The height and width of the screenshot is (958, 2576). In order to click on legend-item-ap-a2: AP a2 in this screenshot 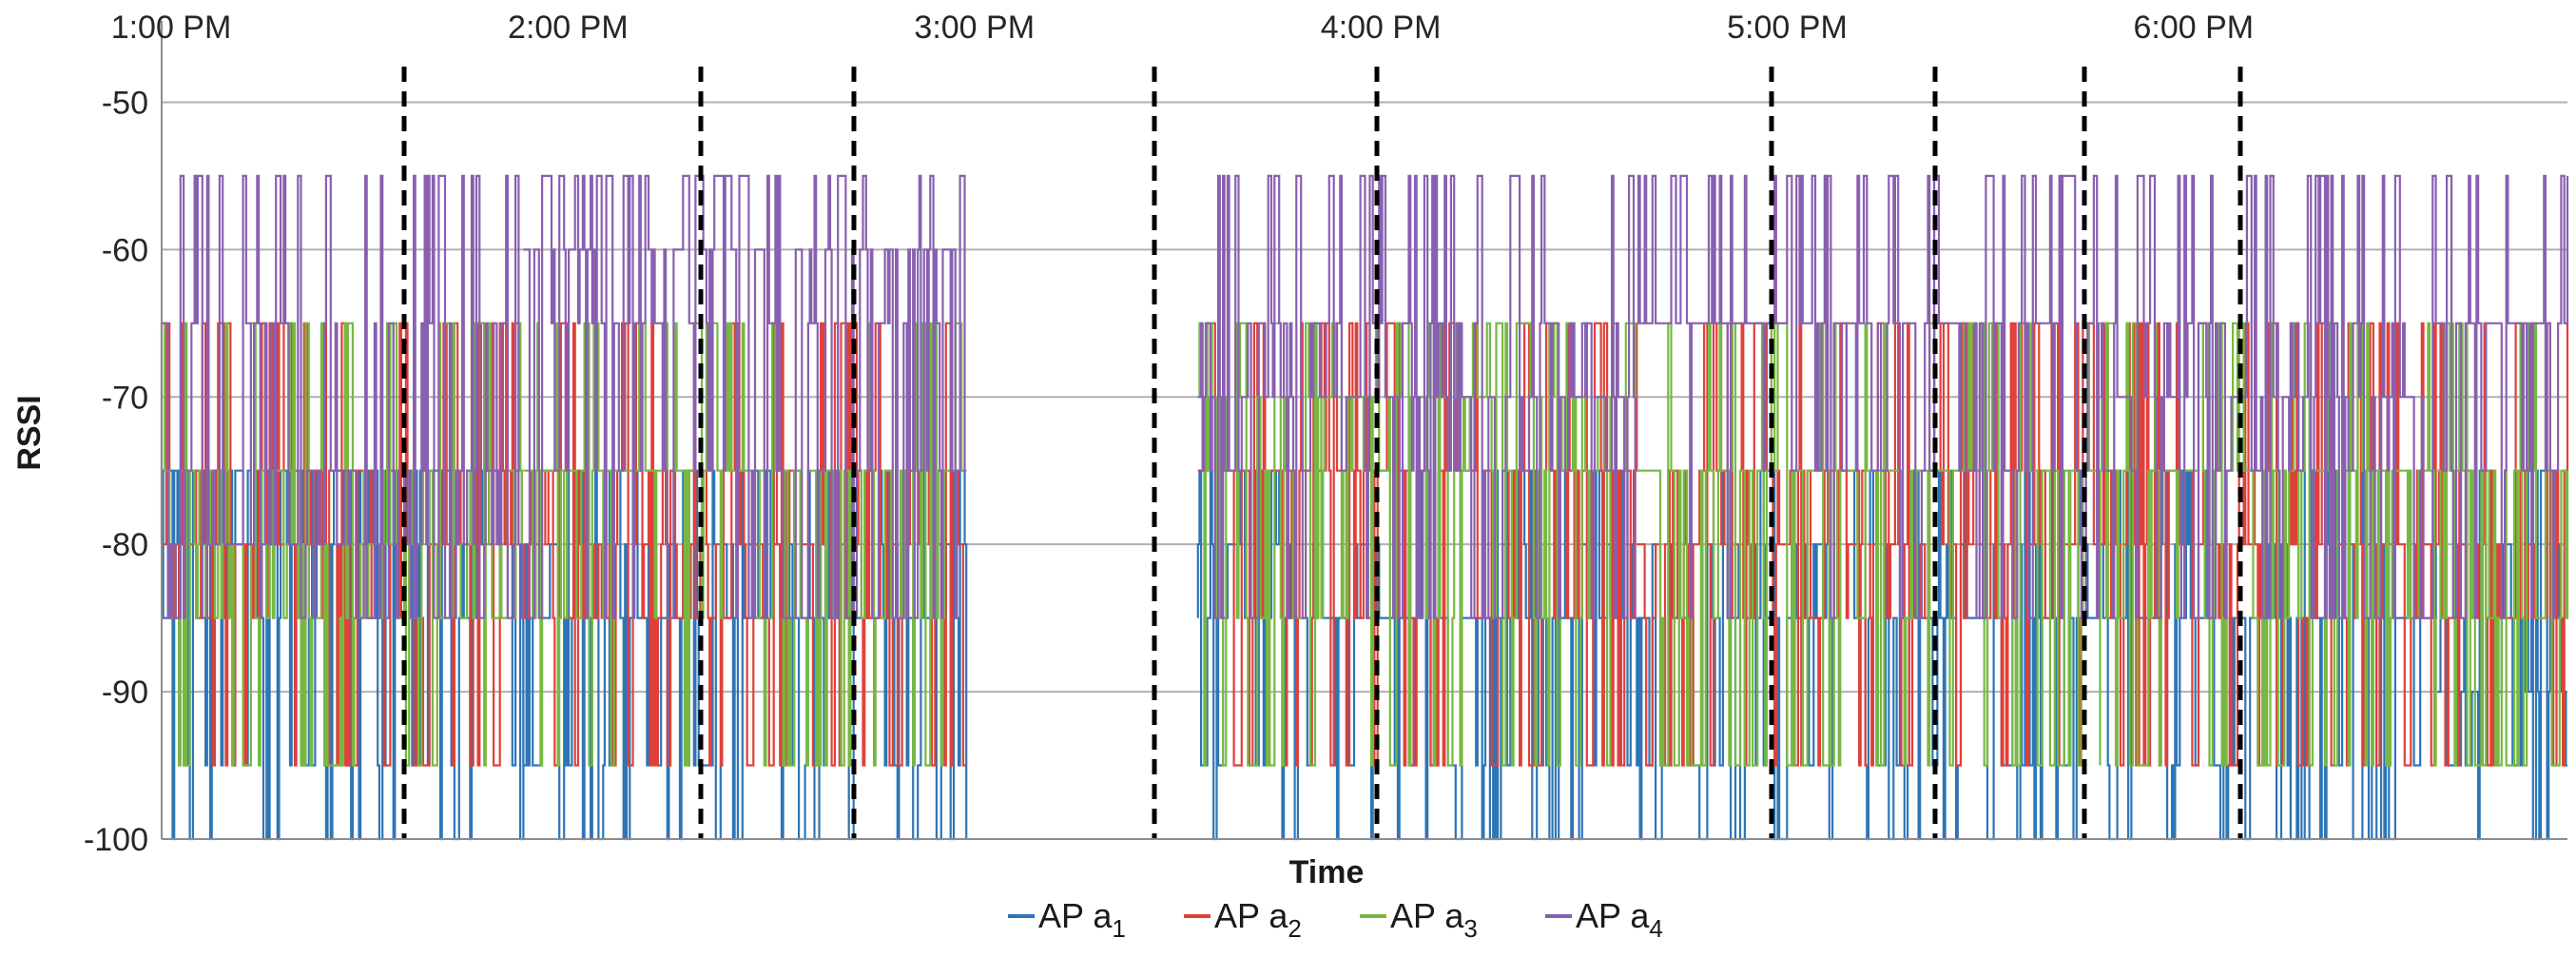, I will do `click(1243, 919)`.